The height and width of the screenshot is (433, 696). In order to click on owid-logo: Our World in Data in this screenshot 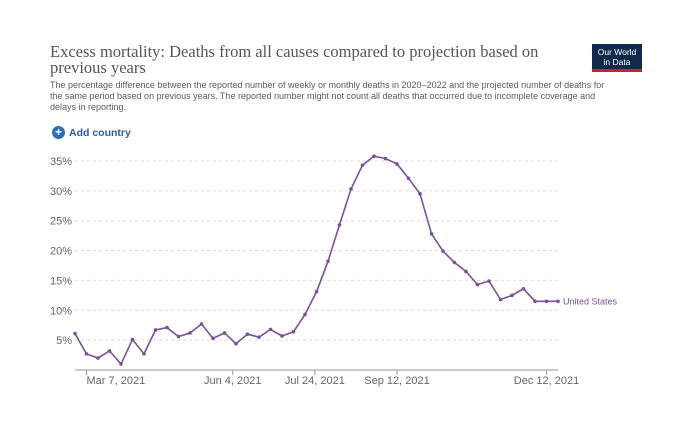, I will do `click(617, 58)`.